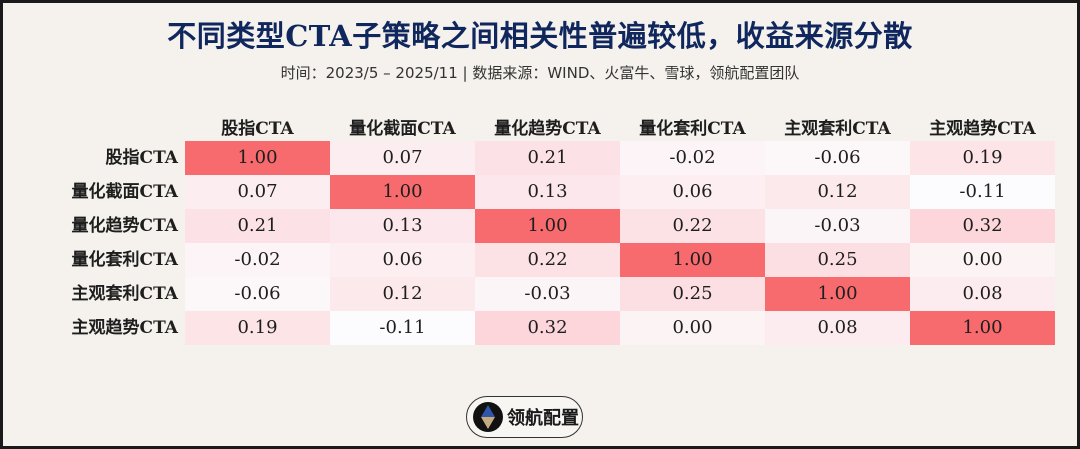  Describe the element at coordinates (124, 294) in the screenshot. I see `row-header: 主观套利CTA` at that location.